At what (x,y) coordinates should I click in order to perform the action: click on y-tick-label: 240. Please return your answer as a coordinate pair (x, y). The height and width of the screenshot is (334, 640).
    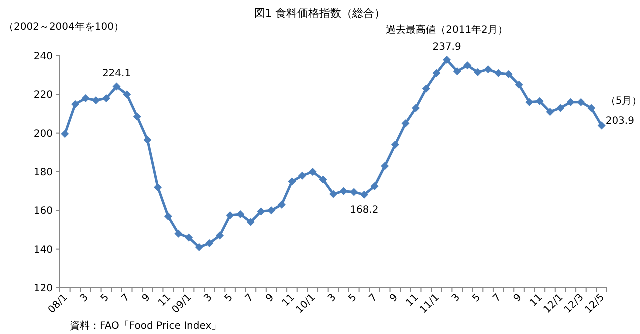
    Looking at the image, I should click on (43, 57).